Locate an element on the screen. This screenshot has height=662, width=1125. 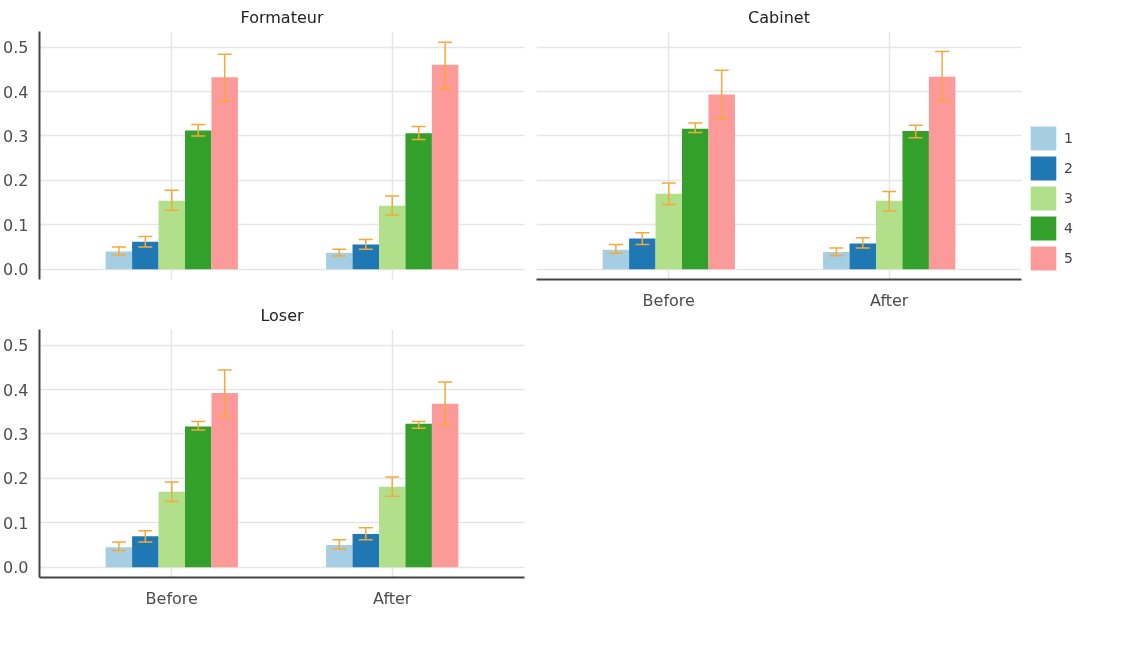
legend-label: 2 is located at coordinates (1069, 168).